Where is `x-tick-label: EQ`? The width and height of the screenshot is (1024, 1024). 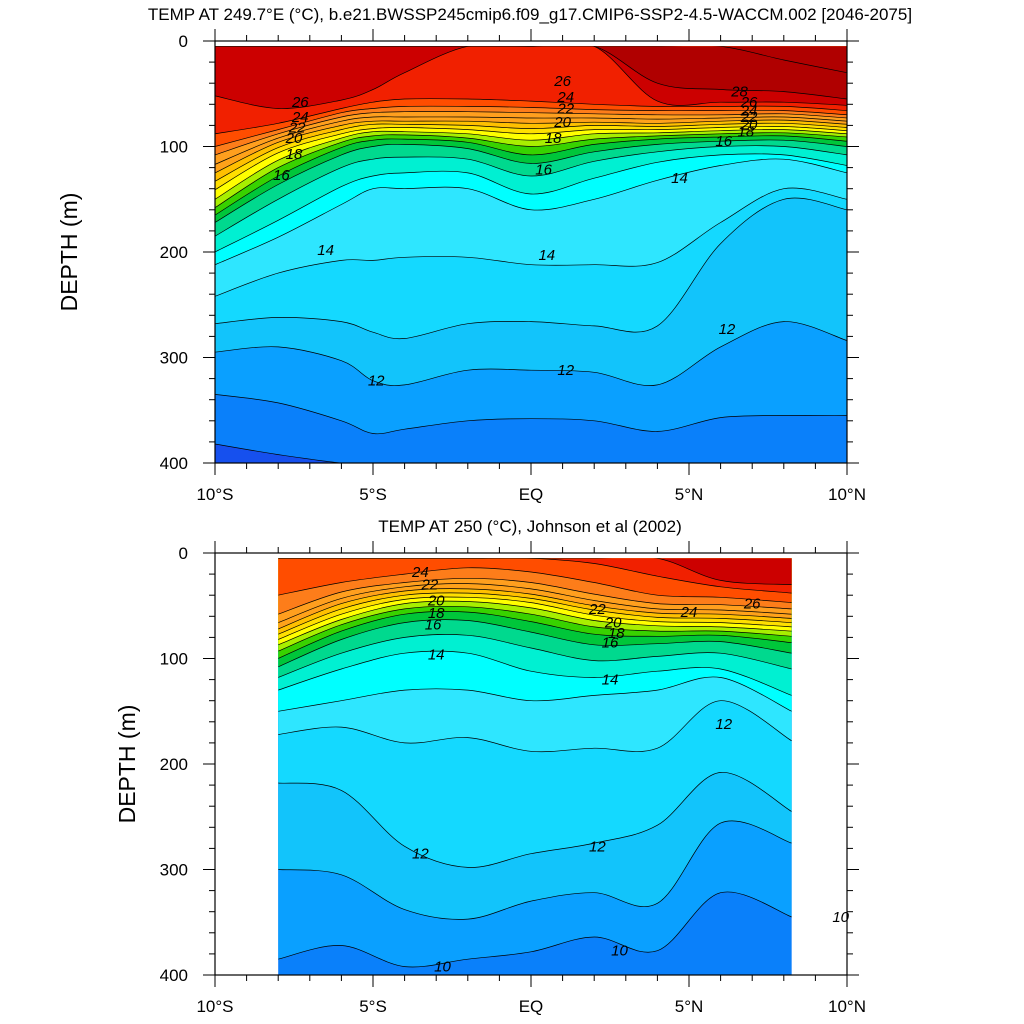
x-tick-label: EQ is located at coordinates (531, 1006).